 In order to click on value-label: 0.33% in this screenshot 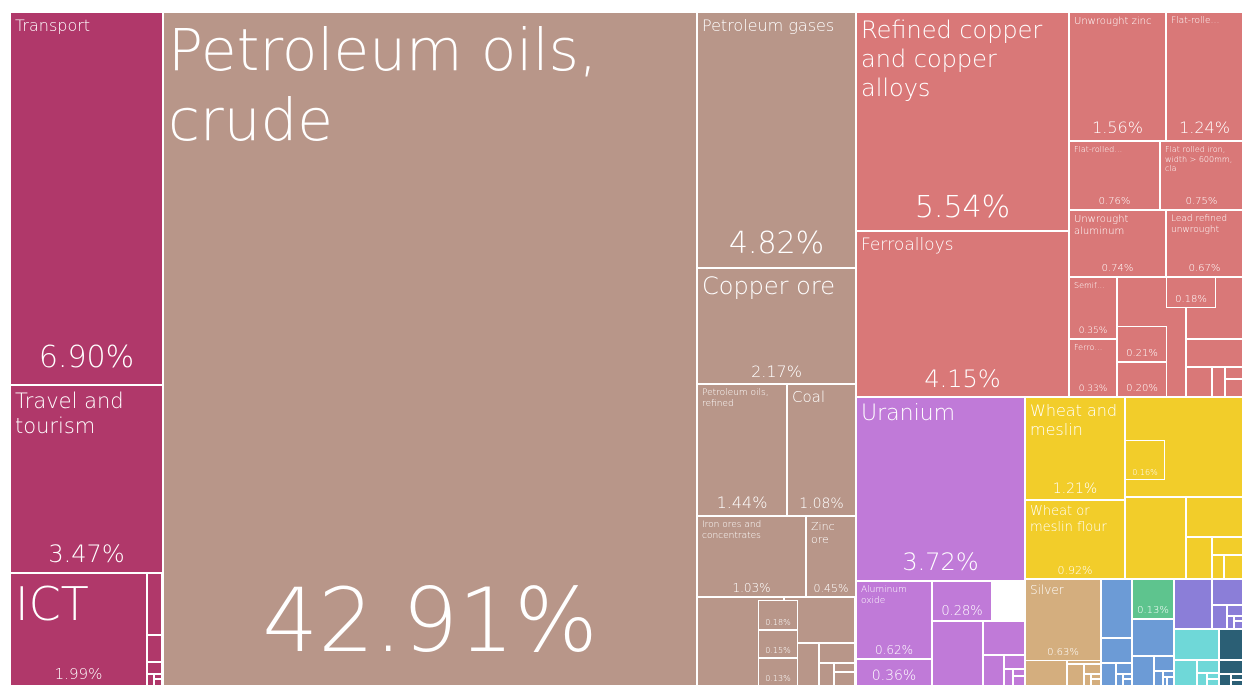, I will do `click(1093, 389)`.